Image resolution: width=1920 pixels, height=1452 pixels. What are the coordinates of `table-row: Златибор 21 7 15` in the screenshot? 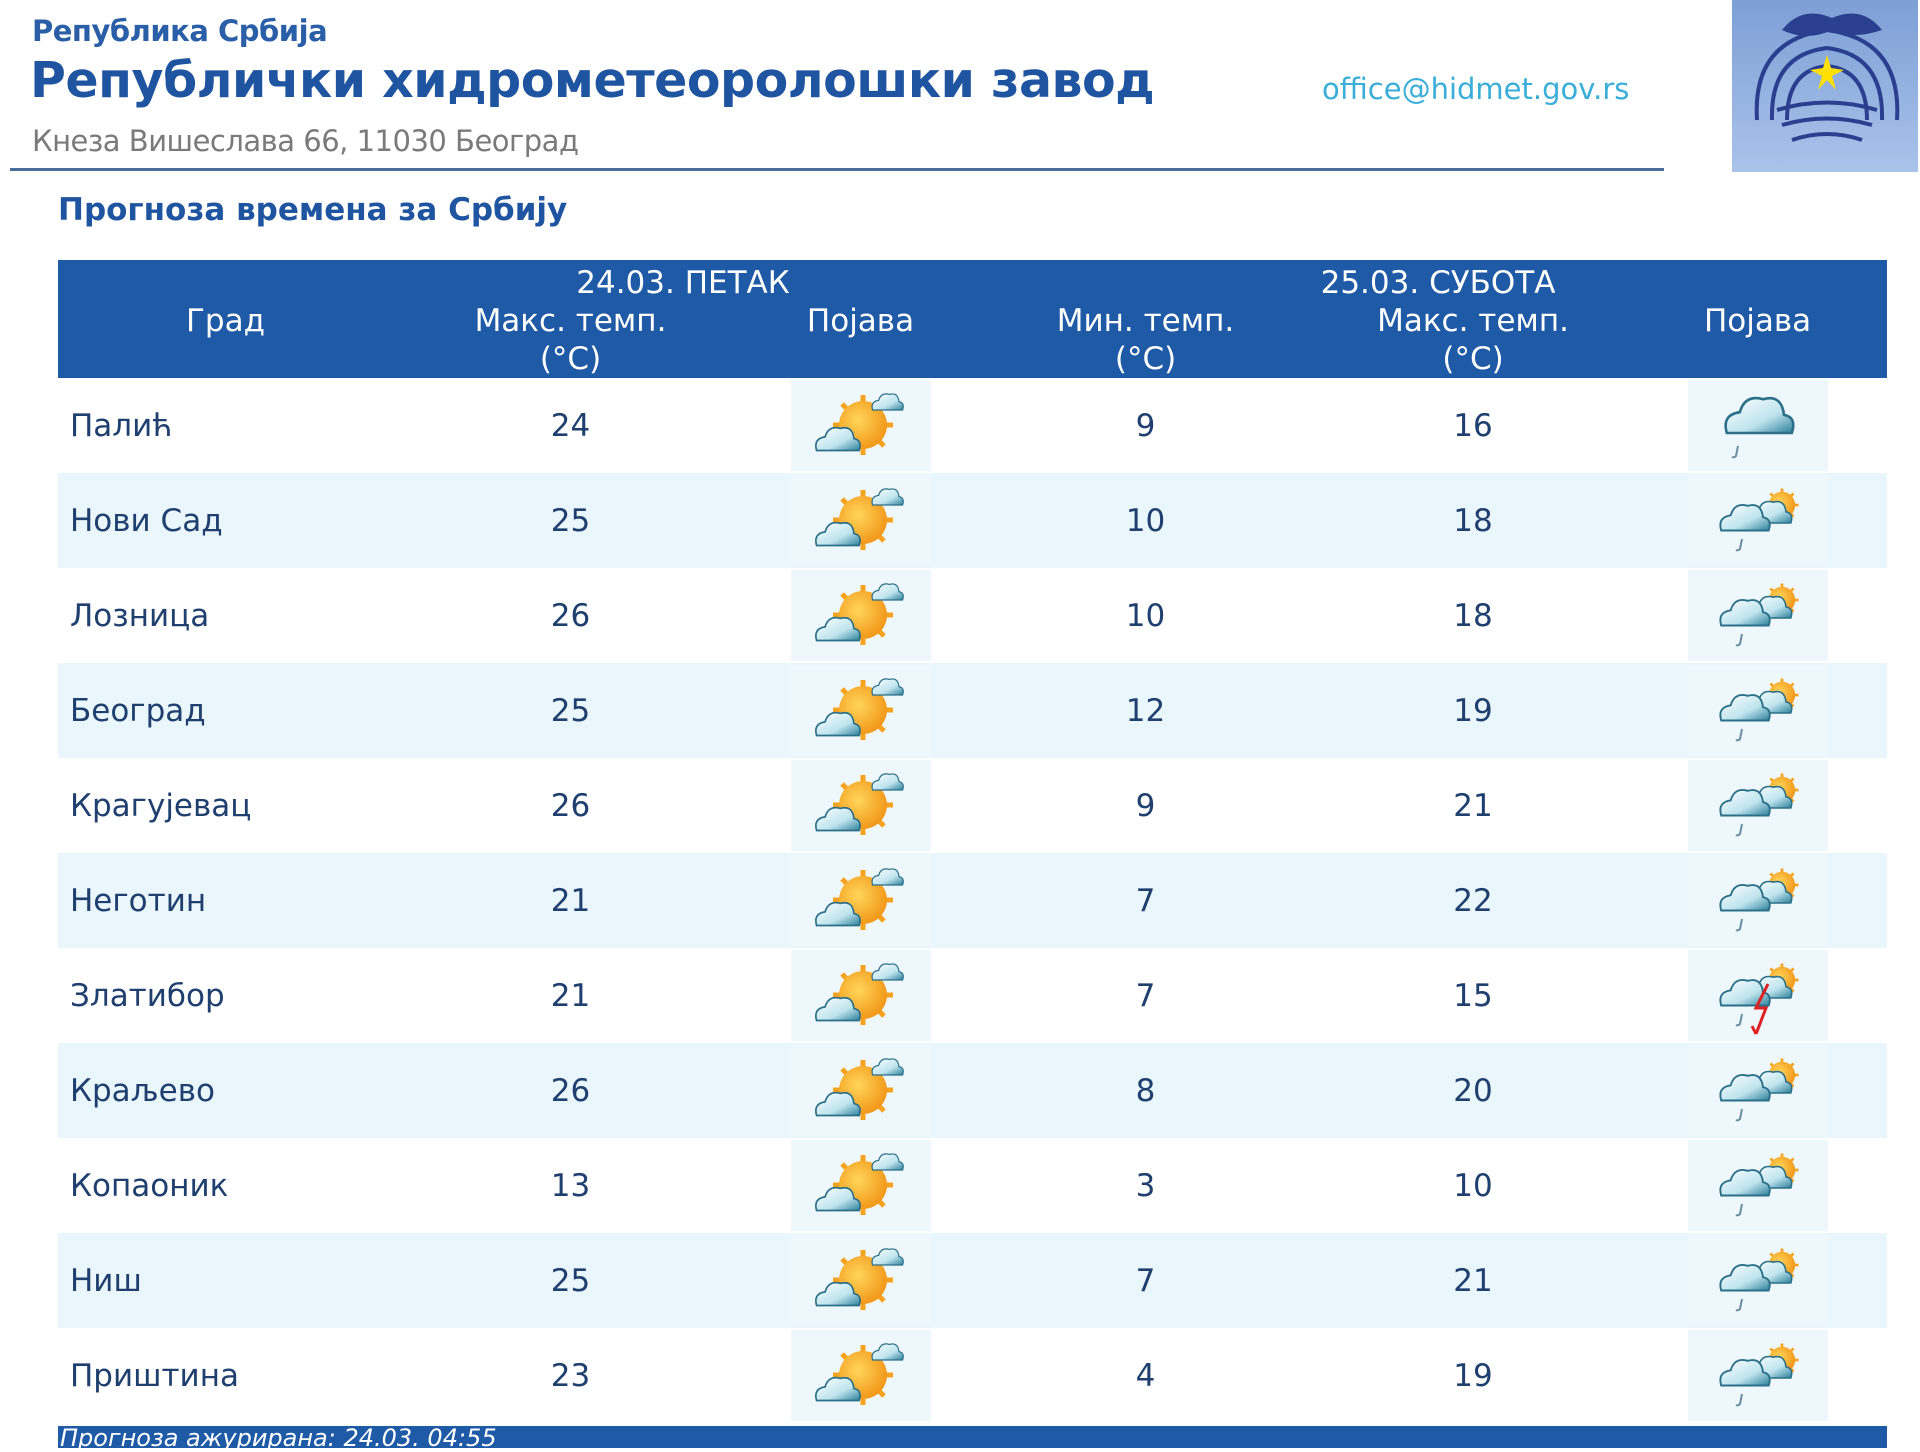 It's located at (972, 995).